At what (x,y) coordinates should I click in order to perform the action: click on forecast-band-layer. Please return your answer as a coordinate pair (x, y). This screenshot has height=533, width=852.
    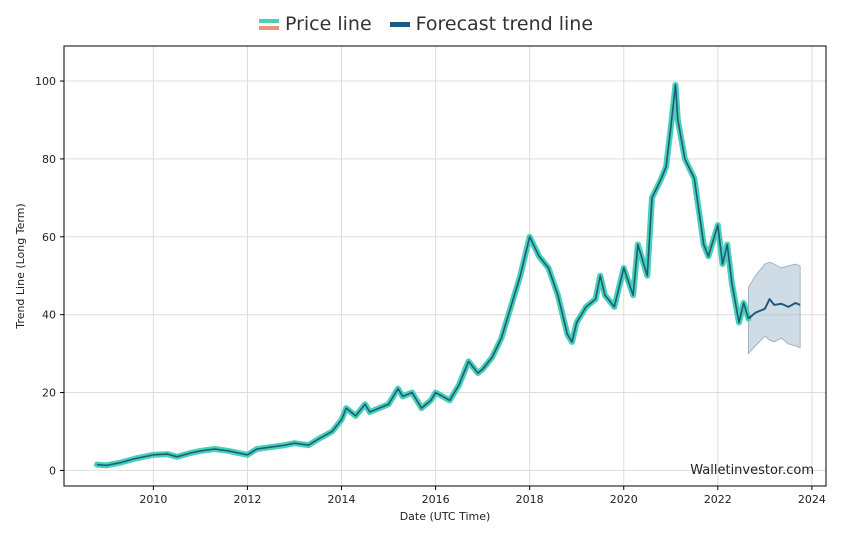
    Looking at the image, I should click on (774, 308).